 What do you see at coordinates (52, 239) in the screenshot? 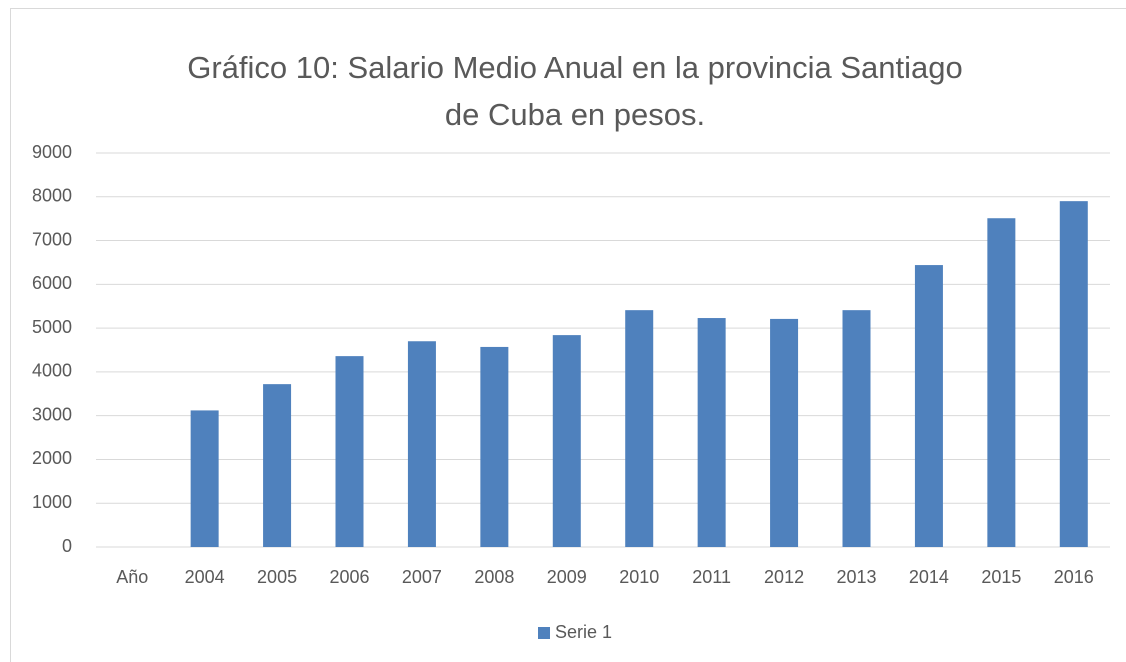
I see `y-tick-label: 7000` at bounding box center [52, 239].